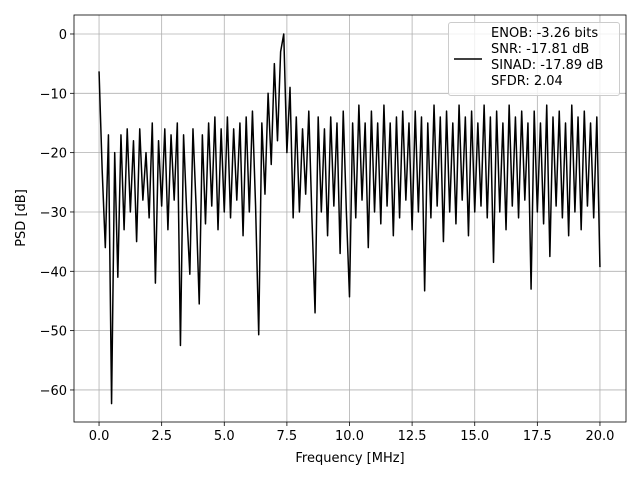 The width and height of the screenshot is (640, 480). What do you see at coordinates (537, 436) in the screenshot?
I see `x-tick-label: 17.5` at bounding box center [537, 436].